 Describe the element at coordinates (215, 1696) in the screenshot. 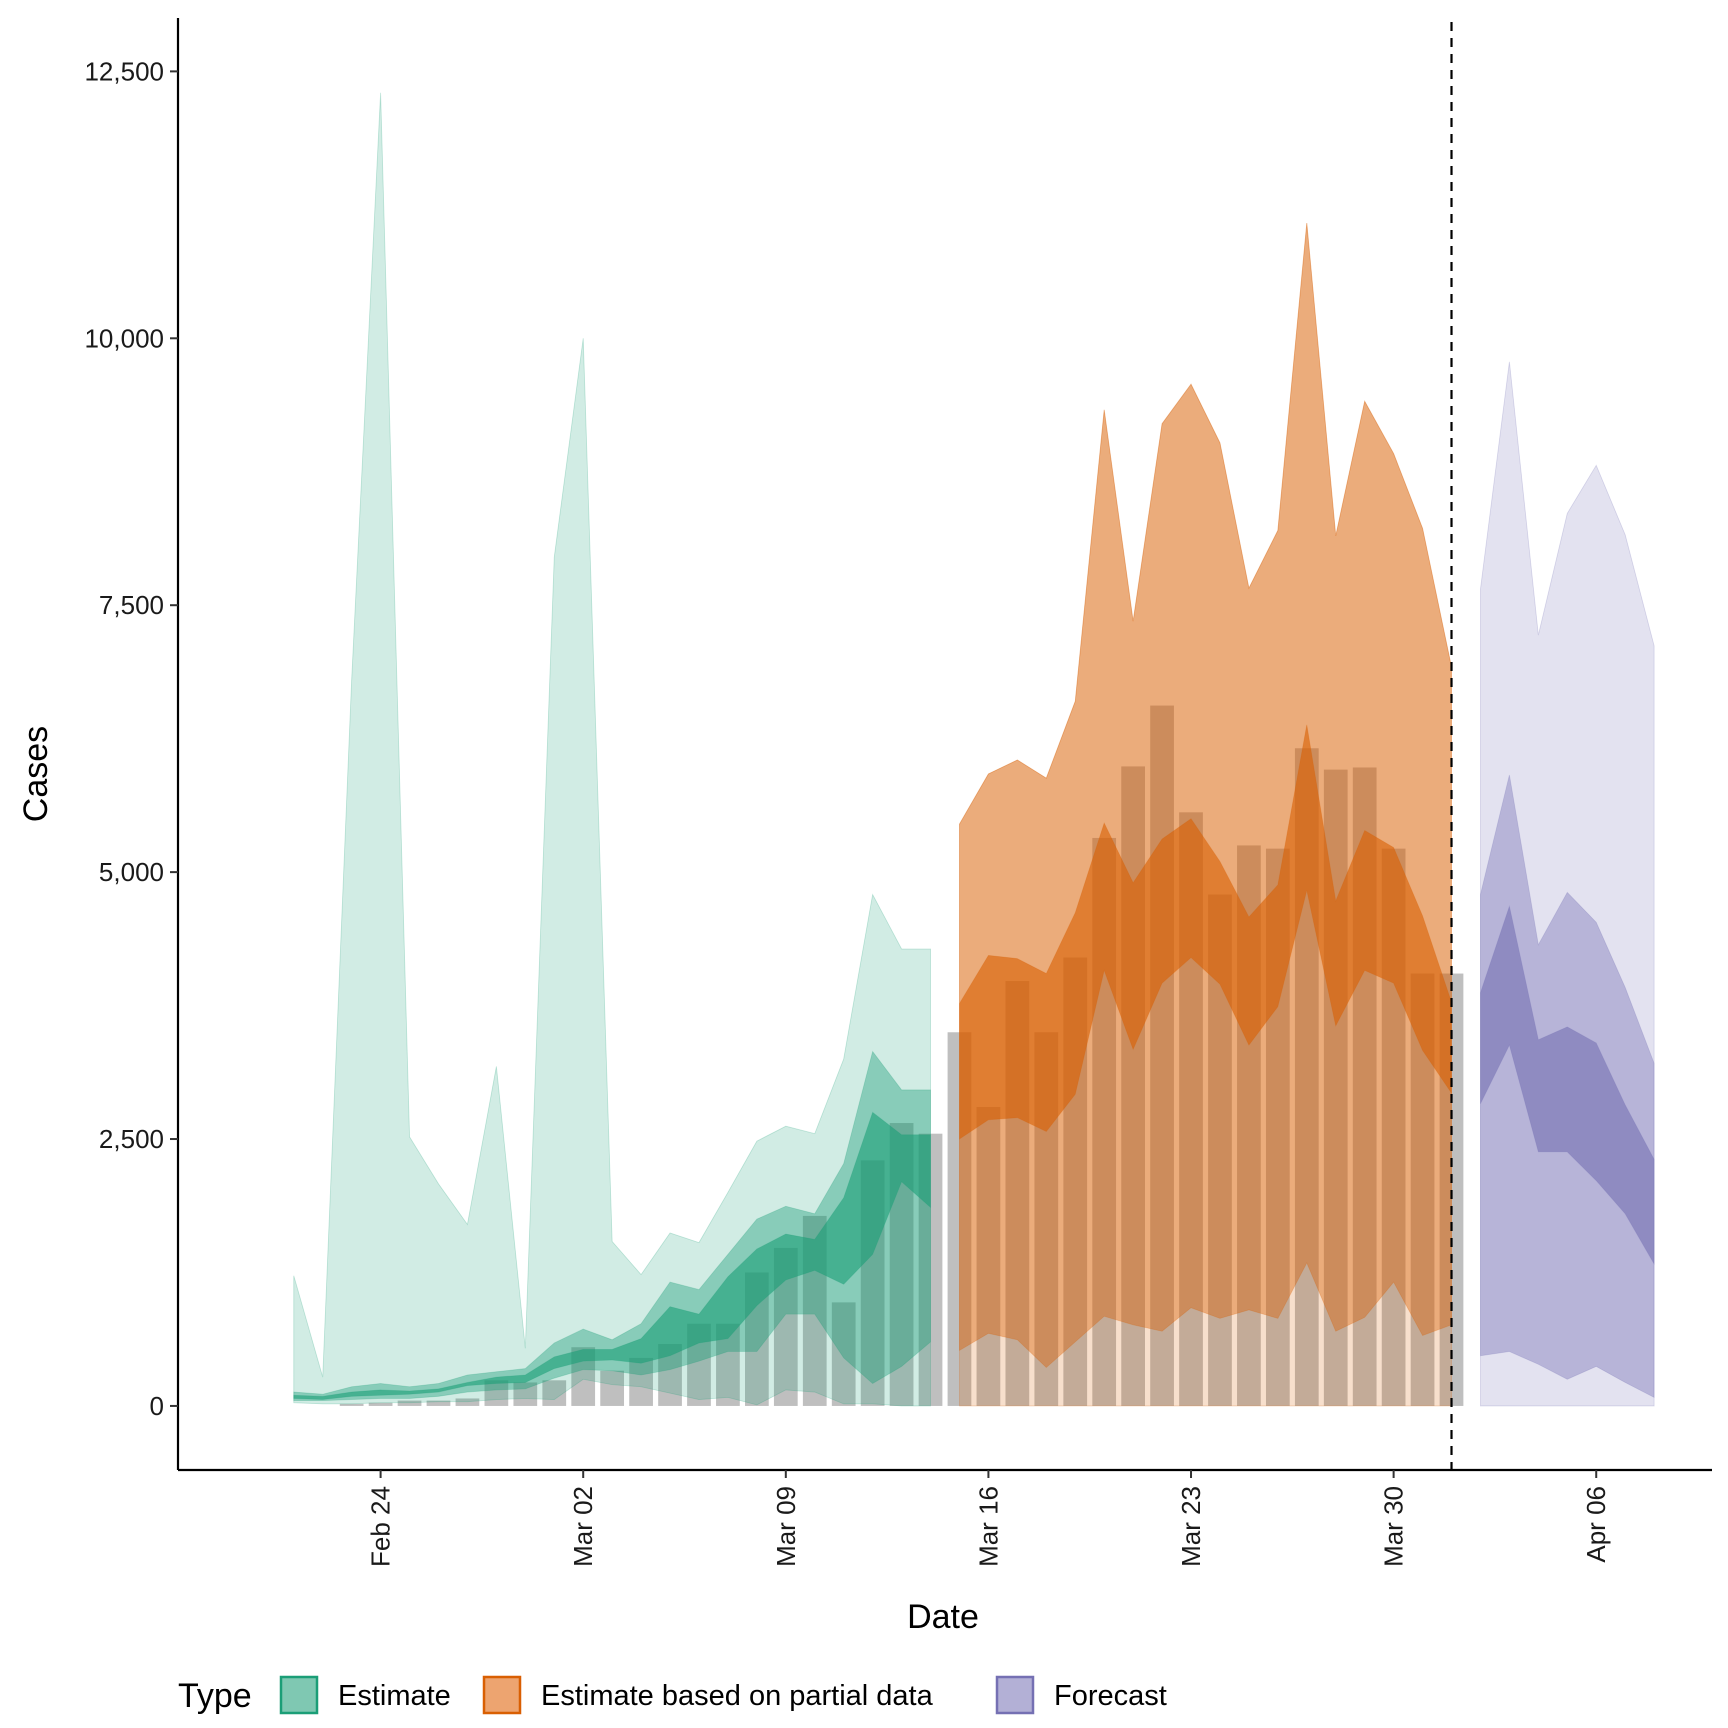

I see `legend-title: Type` at that location.